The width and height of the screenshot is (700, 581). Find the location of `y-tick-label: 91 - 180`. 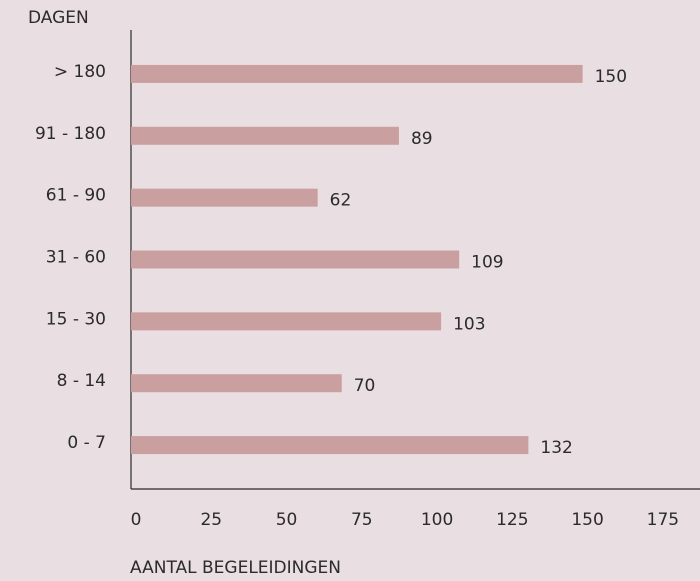

y-tick-label: 91 - 180 is located at coordinates (70, 134).